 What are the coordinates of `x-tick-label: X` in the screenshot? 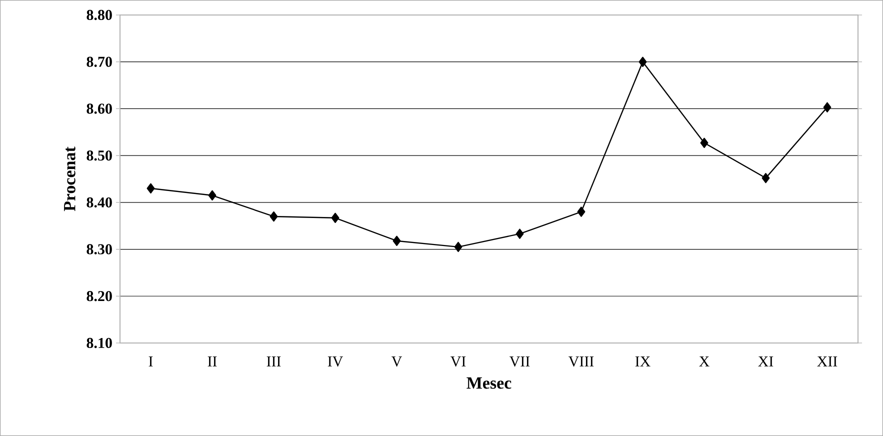 It's located at (704, 361).